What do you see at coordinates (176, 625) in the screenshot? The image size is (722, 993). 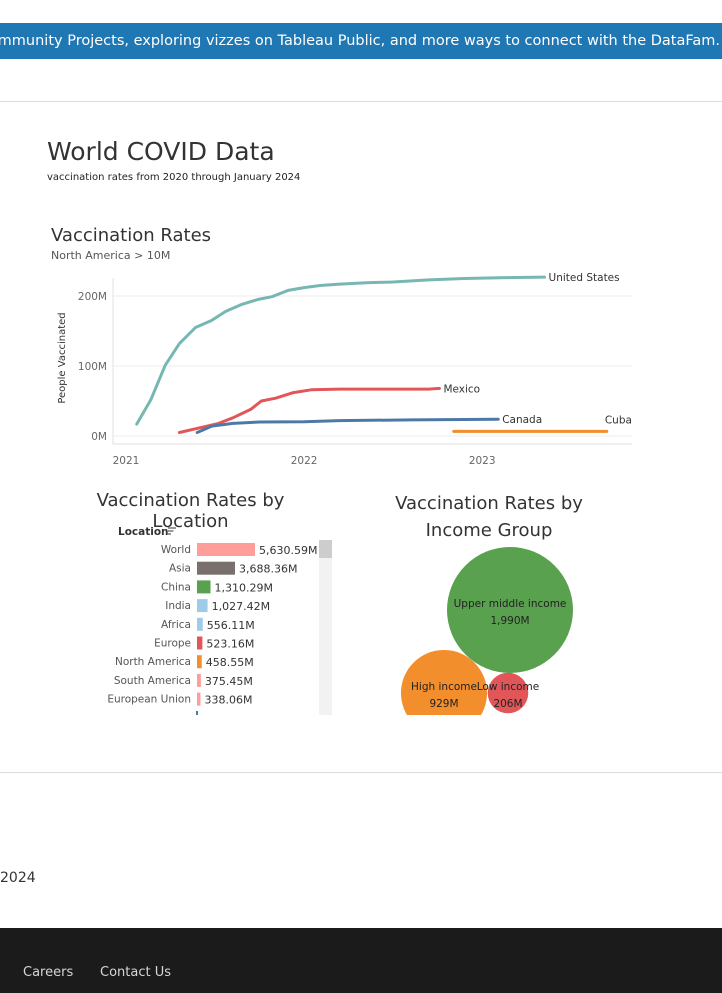 I see `bar-category-label: Africa` at bounding box center [176, 625].